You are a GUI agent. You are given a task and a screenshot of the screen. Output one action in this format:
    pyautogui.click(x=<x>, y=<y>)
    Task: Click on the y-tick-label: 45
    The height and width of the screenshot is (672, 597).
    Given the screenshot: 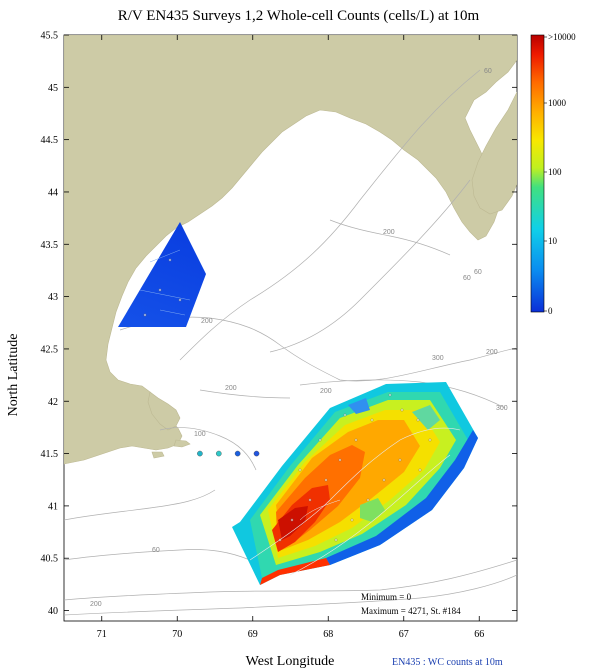 What is the action you would take?
    pyautogui.click(x=53, y=88)
    